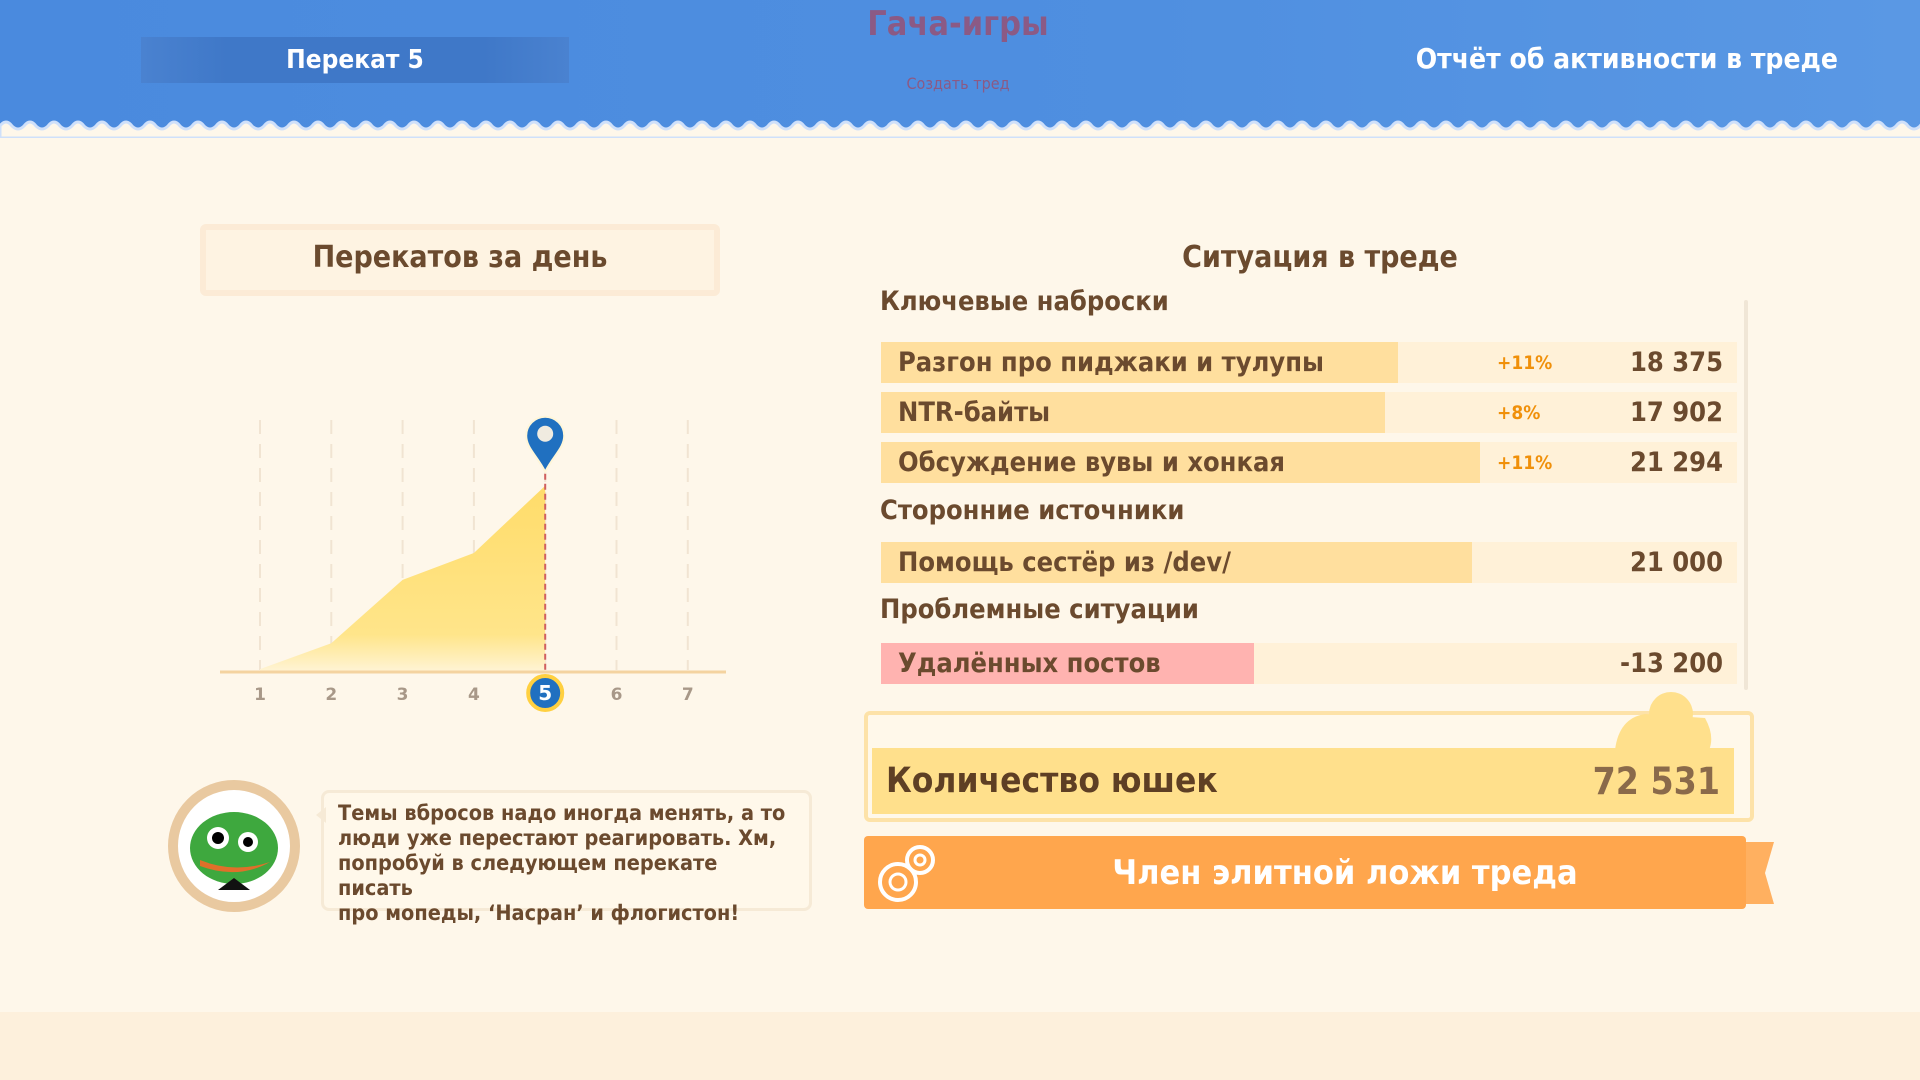 This screenshot has height=1080, width=1920. Describe the element at coordinates (562, 813) in the screenshot. I see `advice-line: Темы вбросов надо иногда менять, а то` at that location.